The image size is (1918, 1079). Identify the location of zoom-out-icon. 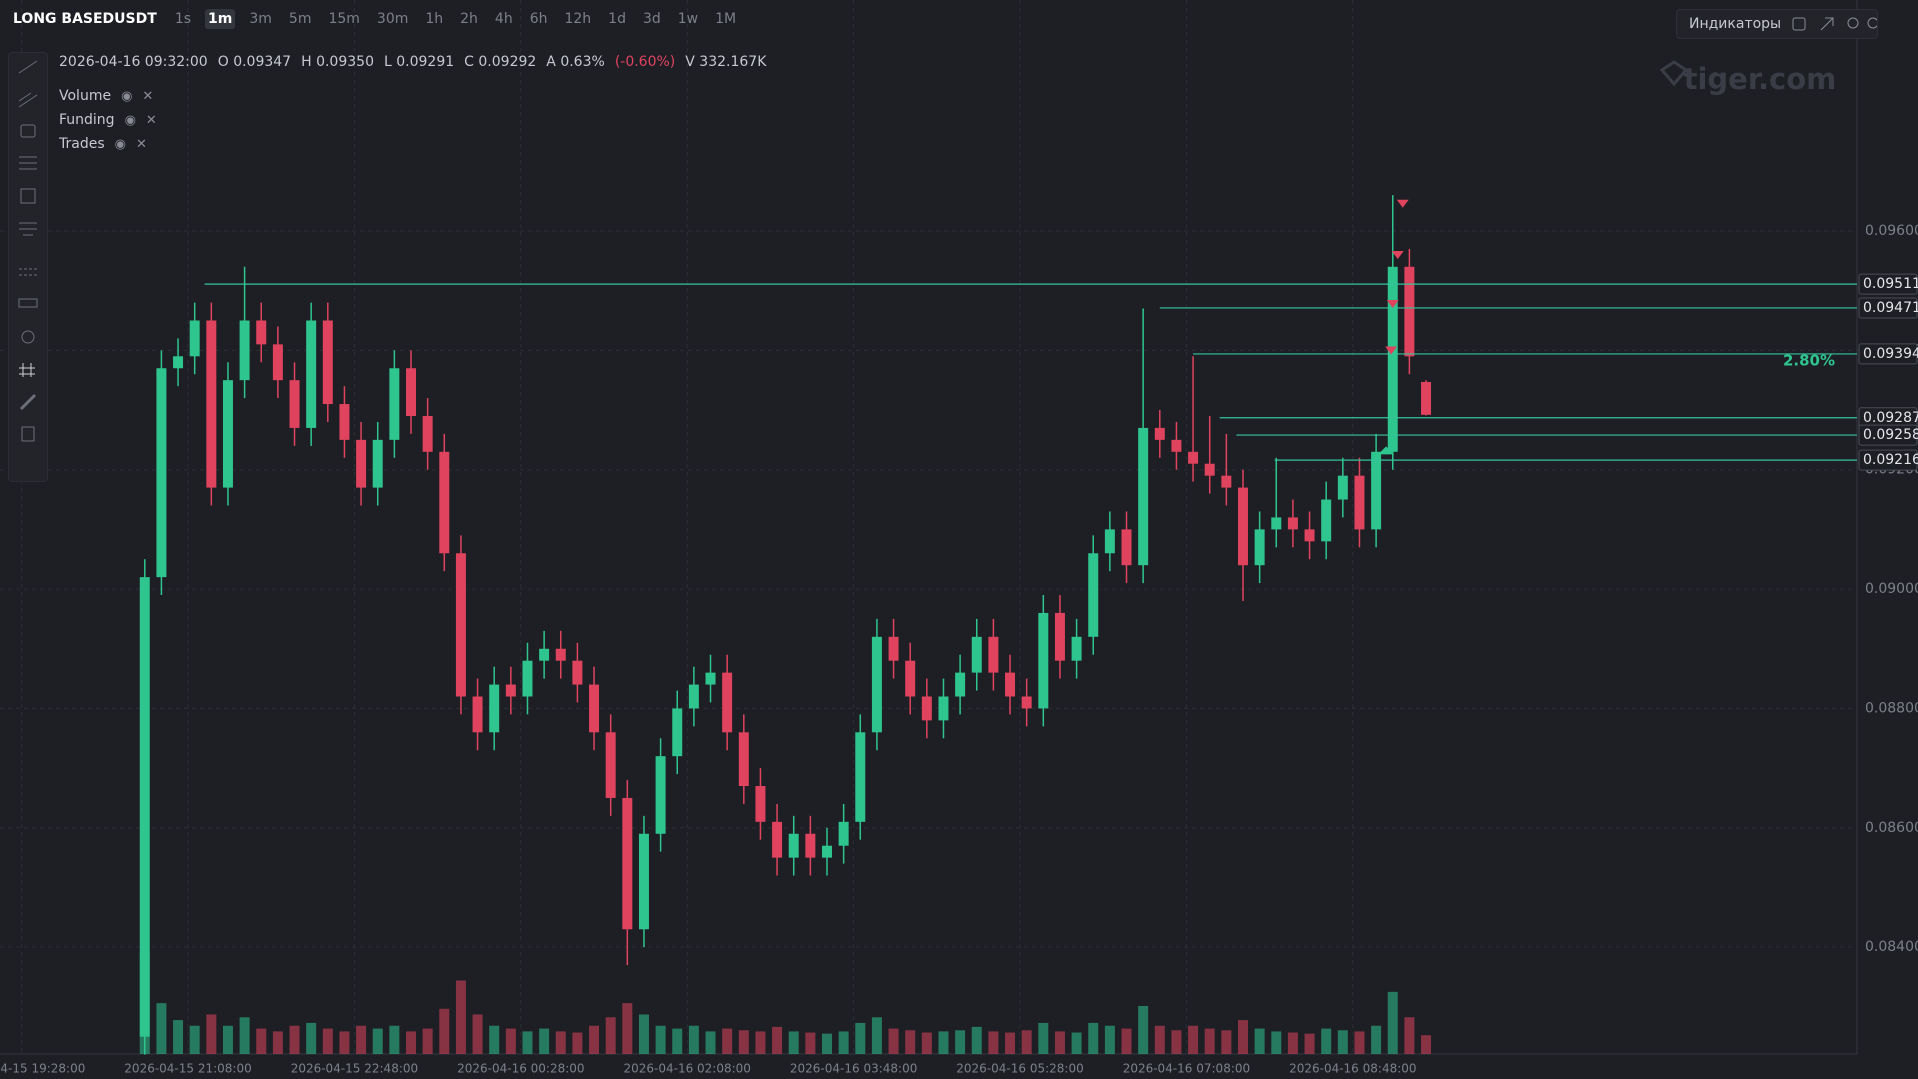
(1872, 23).